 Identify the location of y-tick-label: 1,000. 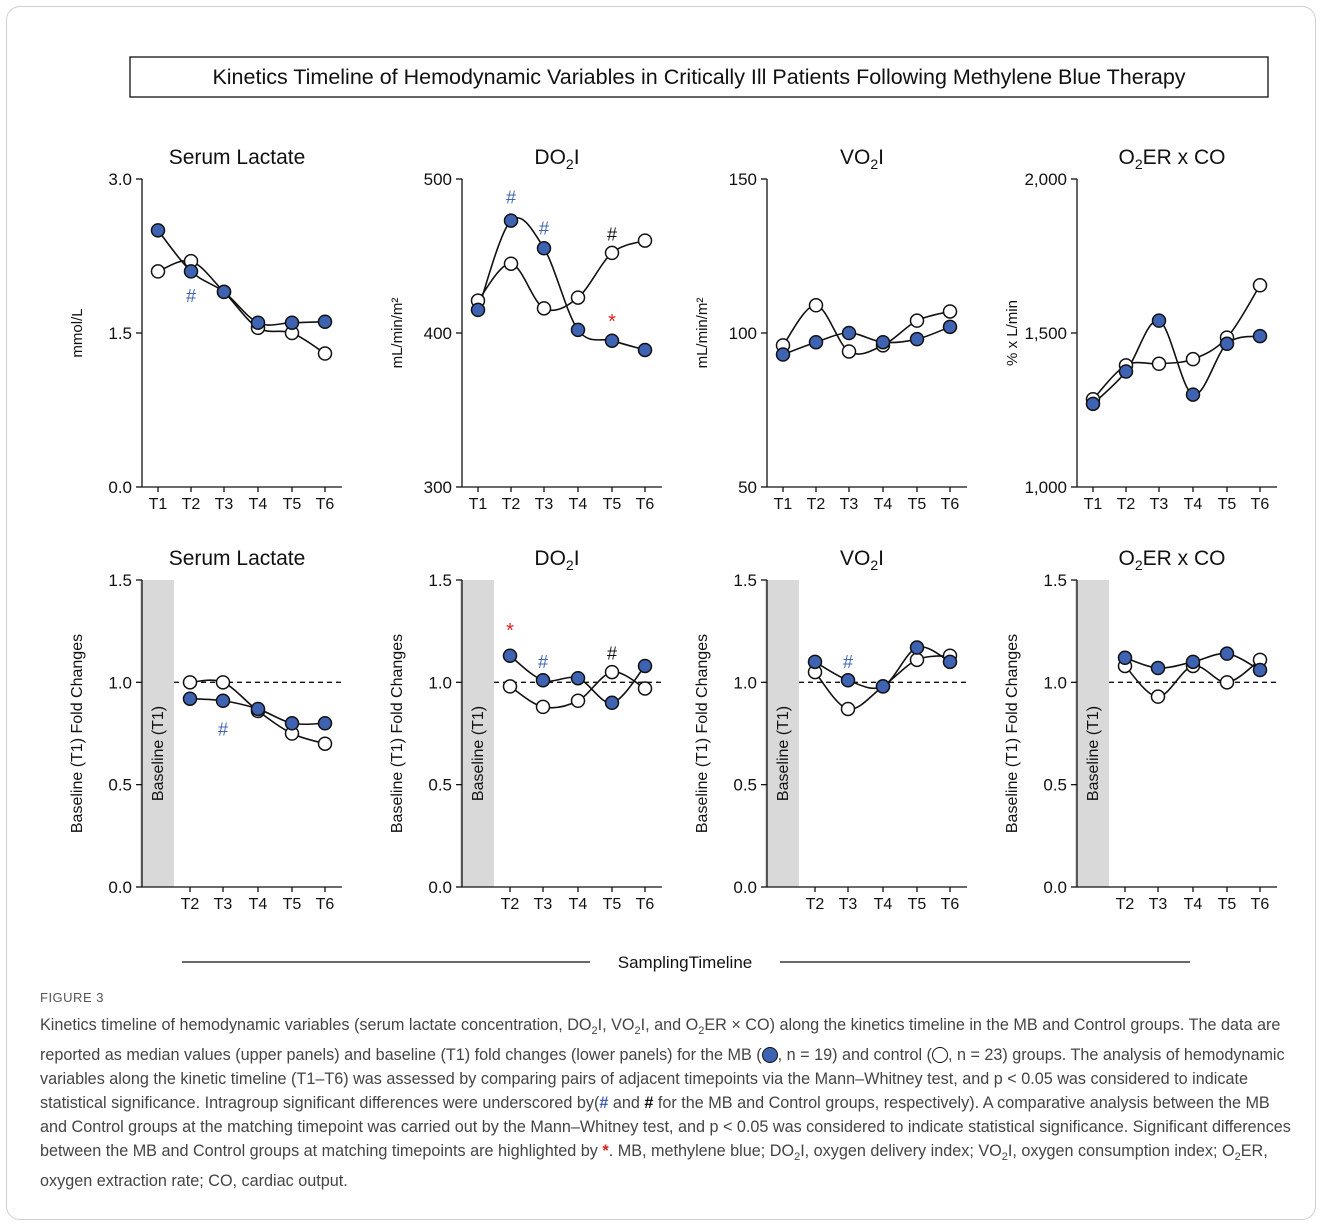
(1045, 487).